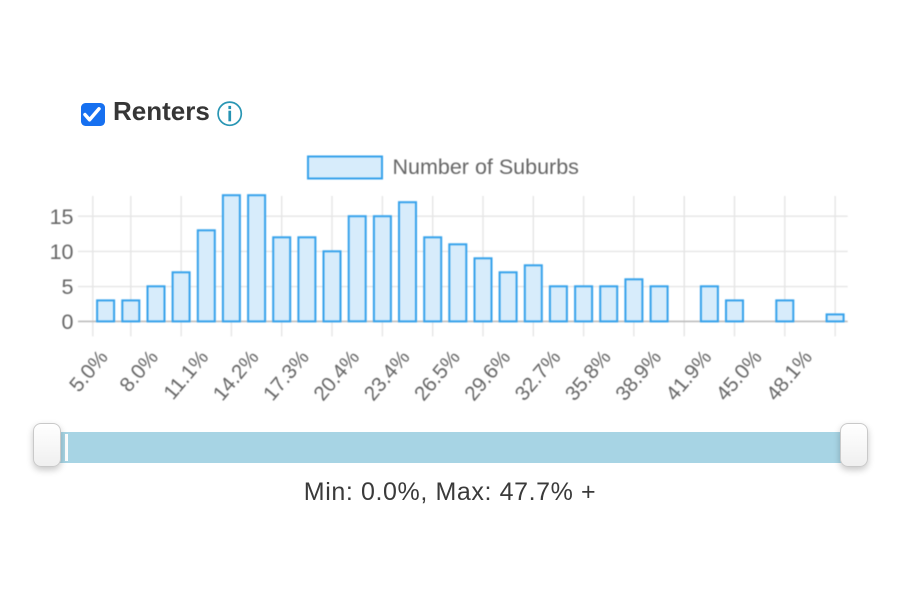 The image size is (900, 600). Describe the element at coordinates (62, 217) in the screenshot. I see `svg-text: 15` at that location.